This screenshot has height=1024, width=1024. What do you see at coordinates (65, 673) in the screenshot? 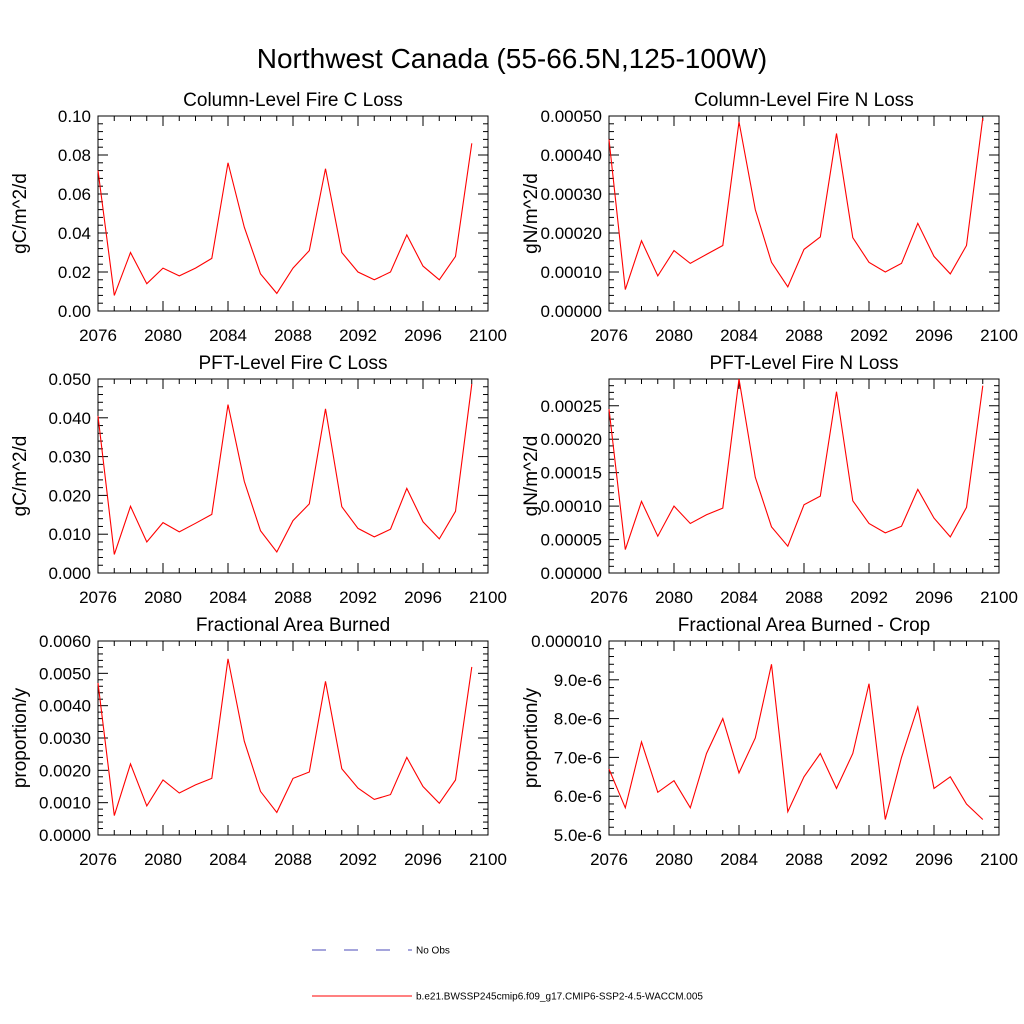
I see `y-tick-label: 0.0050` at bounding box center [65, 673].